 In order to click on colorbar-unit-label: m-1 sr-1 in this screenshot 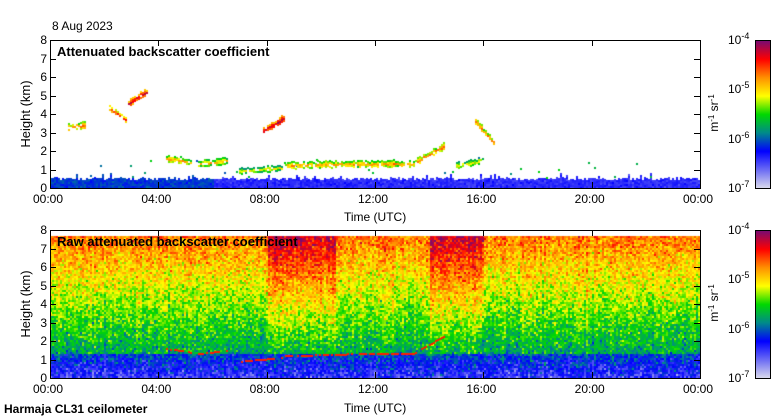, I will do `click(714, 303)`.